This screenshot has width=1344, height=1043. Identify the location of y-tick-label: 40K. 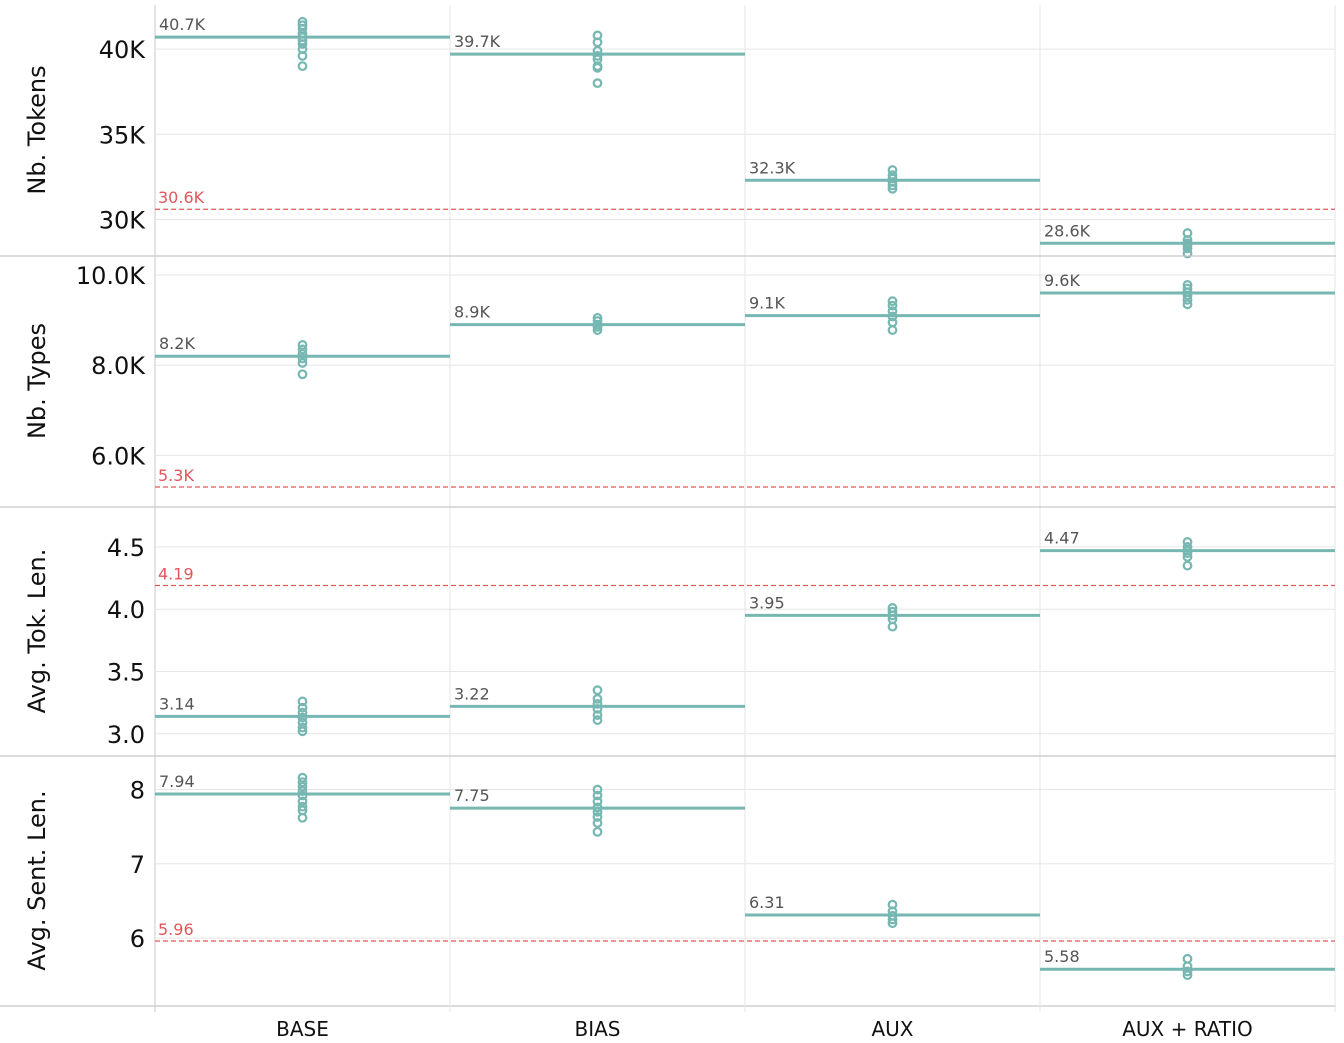
(123, 50).